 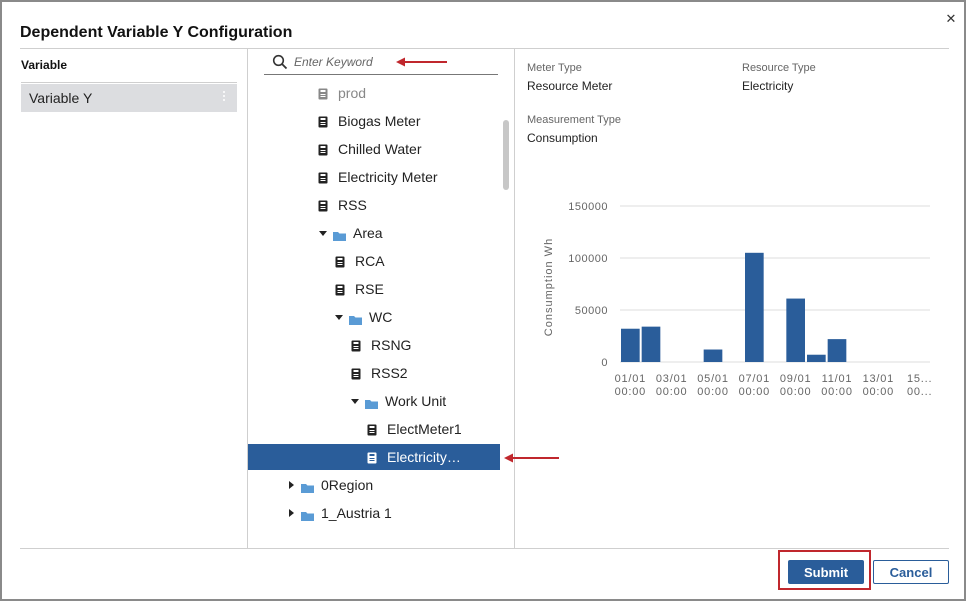 What do you see at coordinates (570, 86) in the screenshot?
I see `meter-type-value: Resource Meter` at bounding box center [570, 86].